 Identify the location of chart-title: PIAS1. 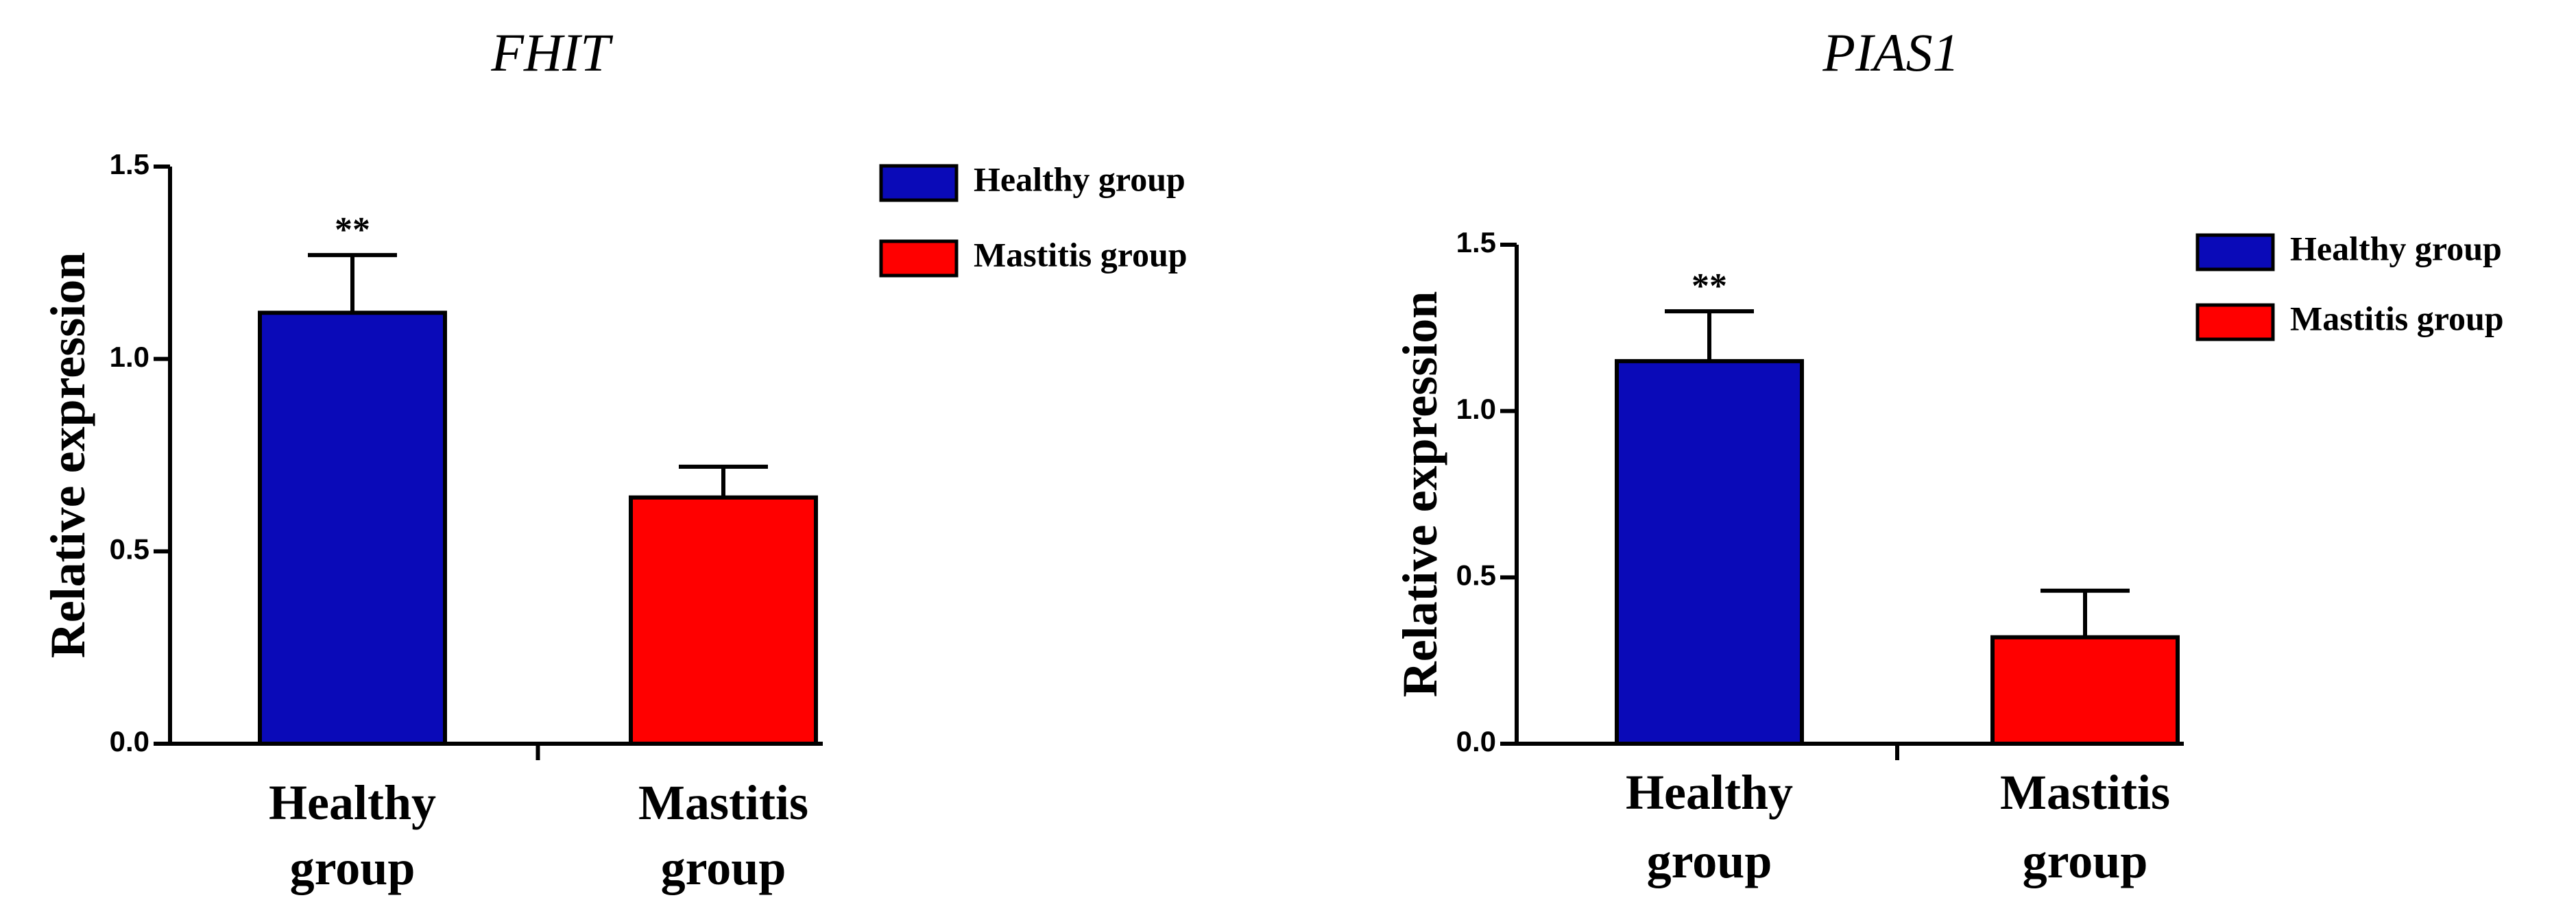
(1891, 52).